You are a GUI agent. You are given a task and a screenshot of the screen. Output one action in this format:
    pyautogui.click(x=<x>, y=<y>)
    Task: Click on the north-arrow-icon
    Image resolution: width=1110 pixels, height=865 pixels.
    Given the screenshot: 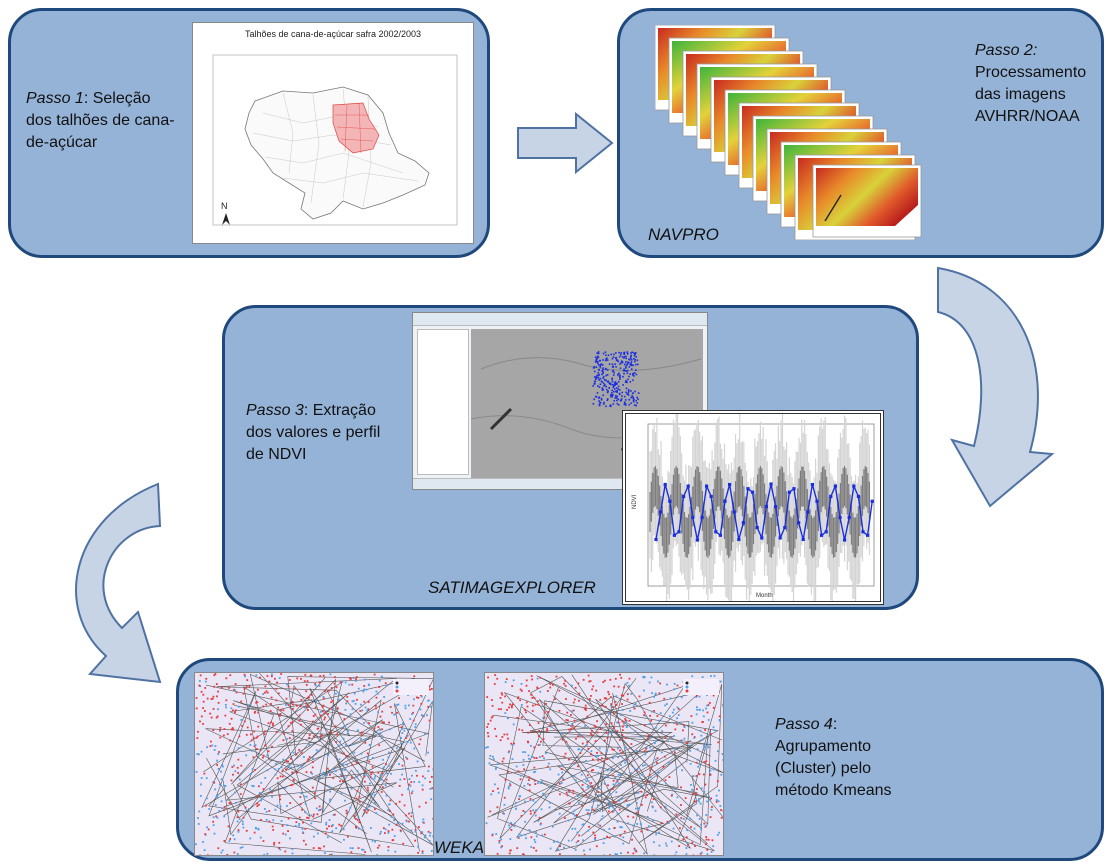 What is the action you would take?
    pyautogui.click(x=226, y=219)
    